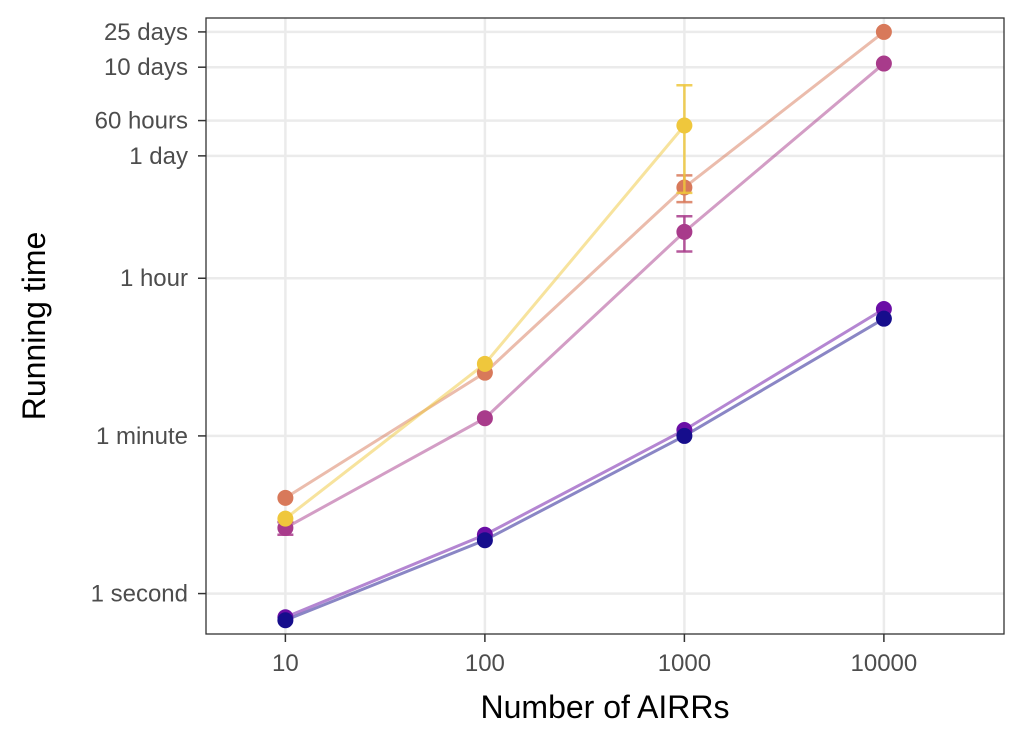 The width and height of the screenshot is (1024, 746). I want to click on y-tick-label: 1 second, so click(139, 594).